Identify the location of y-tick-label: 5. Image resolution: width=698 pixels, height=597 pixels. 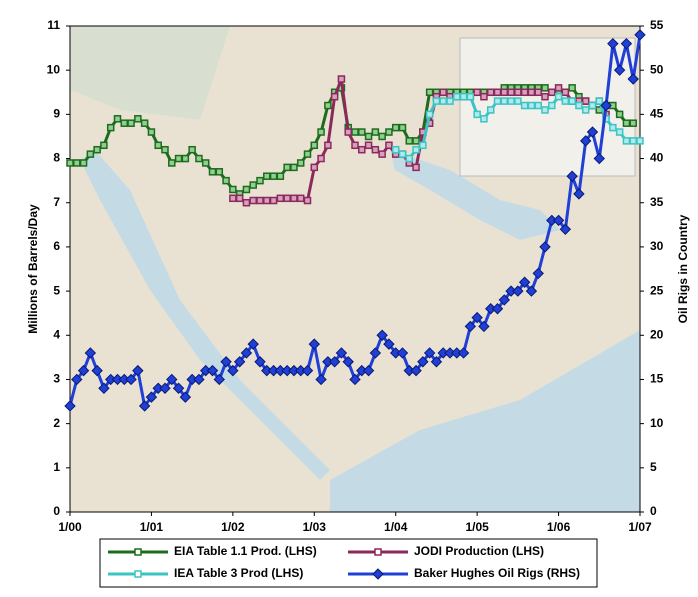
(56, 290).